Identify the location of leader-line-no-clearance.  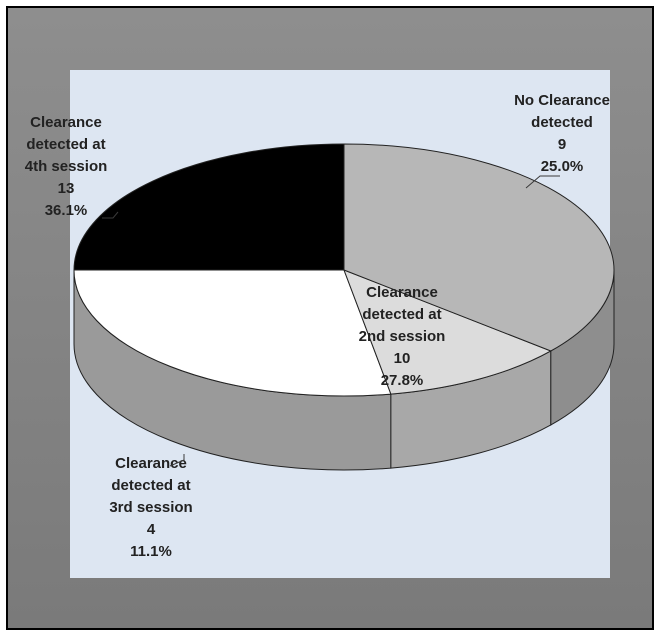
(542, 182).